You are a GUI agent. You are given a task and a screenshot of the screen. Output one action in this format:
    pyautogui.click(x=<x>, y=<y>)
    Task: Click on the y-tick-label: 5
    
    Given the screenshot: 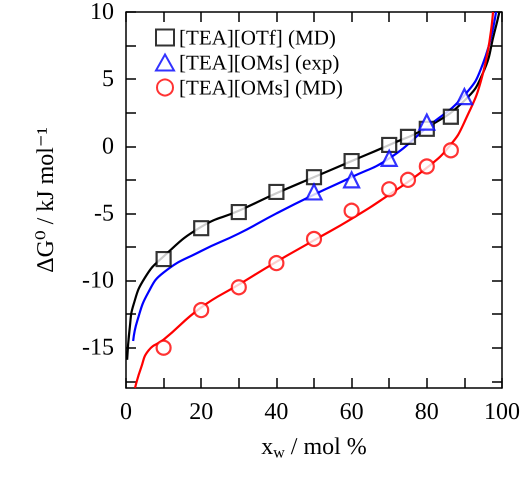 What is the action you would take?
    pyautogui.click(x=108, y=79)
    